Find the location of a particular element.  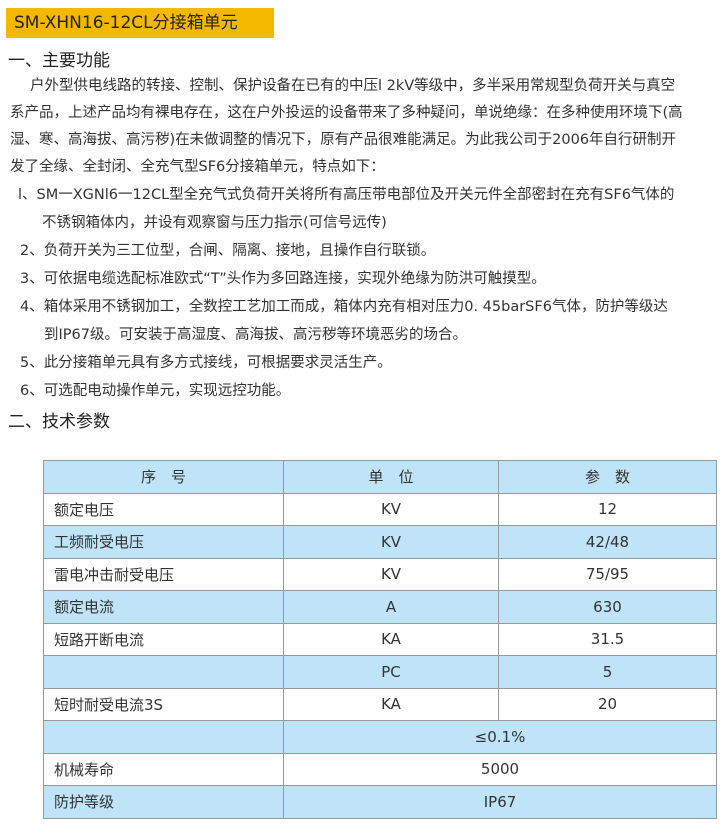

feature-item-6: 6、可选配电动操作单元，实现远控功能。 is located at coordinates (155, 391).